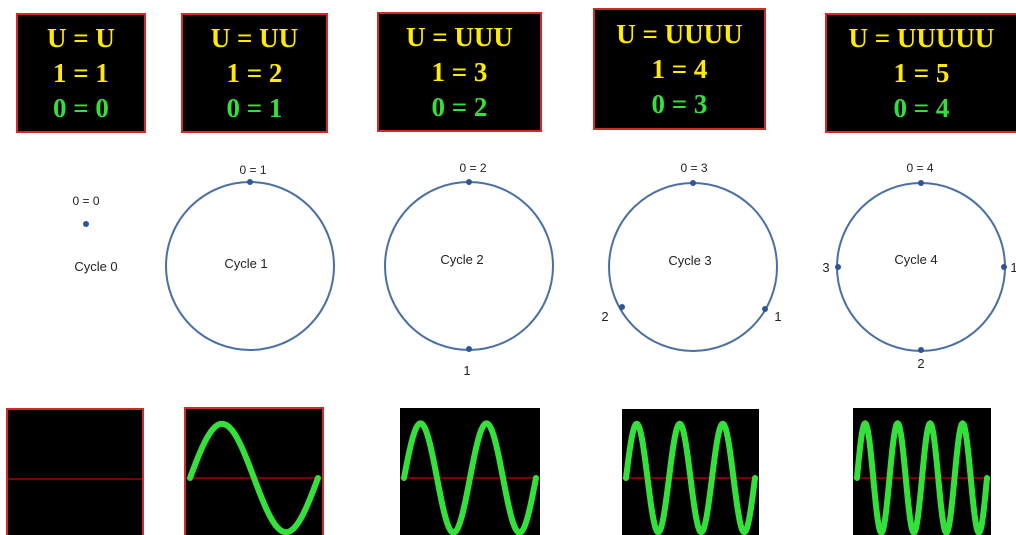  Describe the element at coordinates (919, 168) in the screenshot. I see `point-label: 0 = 4` at that location.